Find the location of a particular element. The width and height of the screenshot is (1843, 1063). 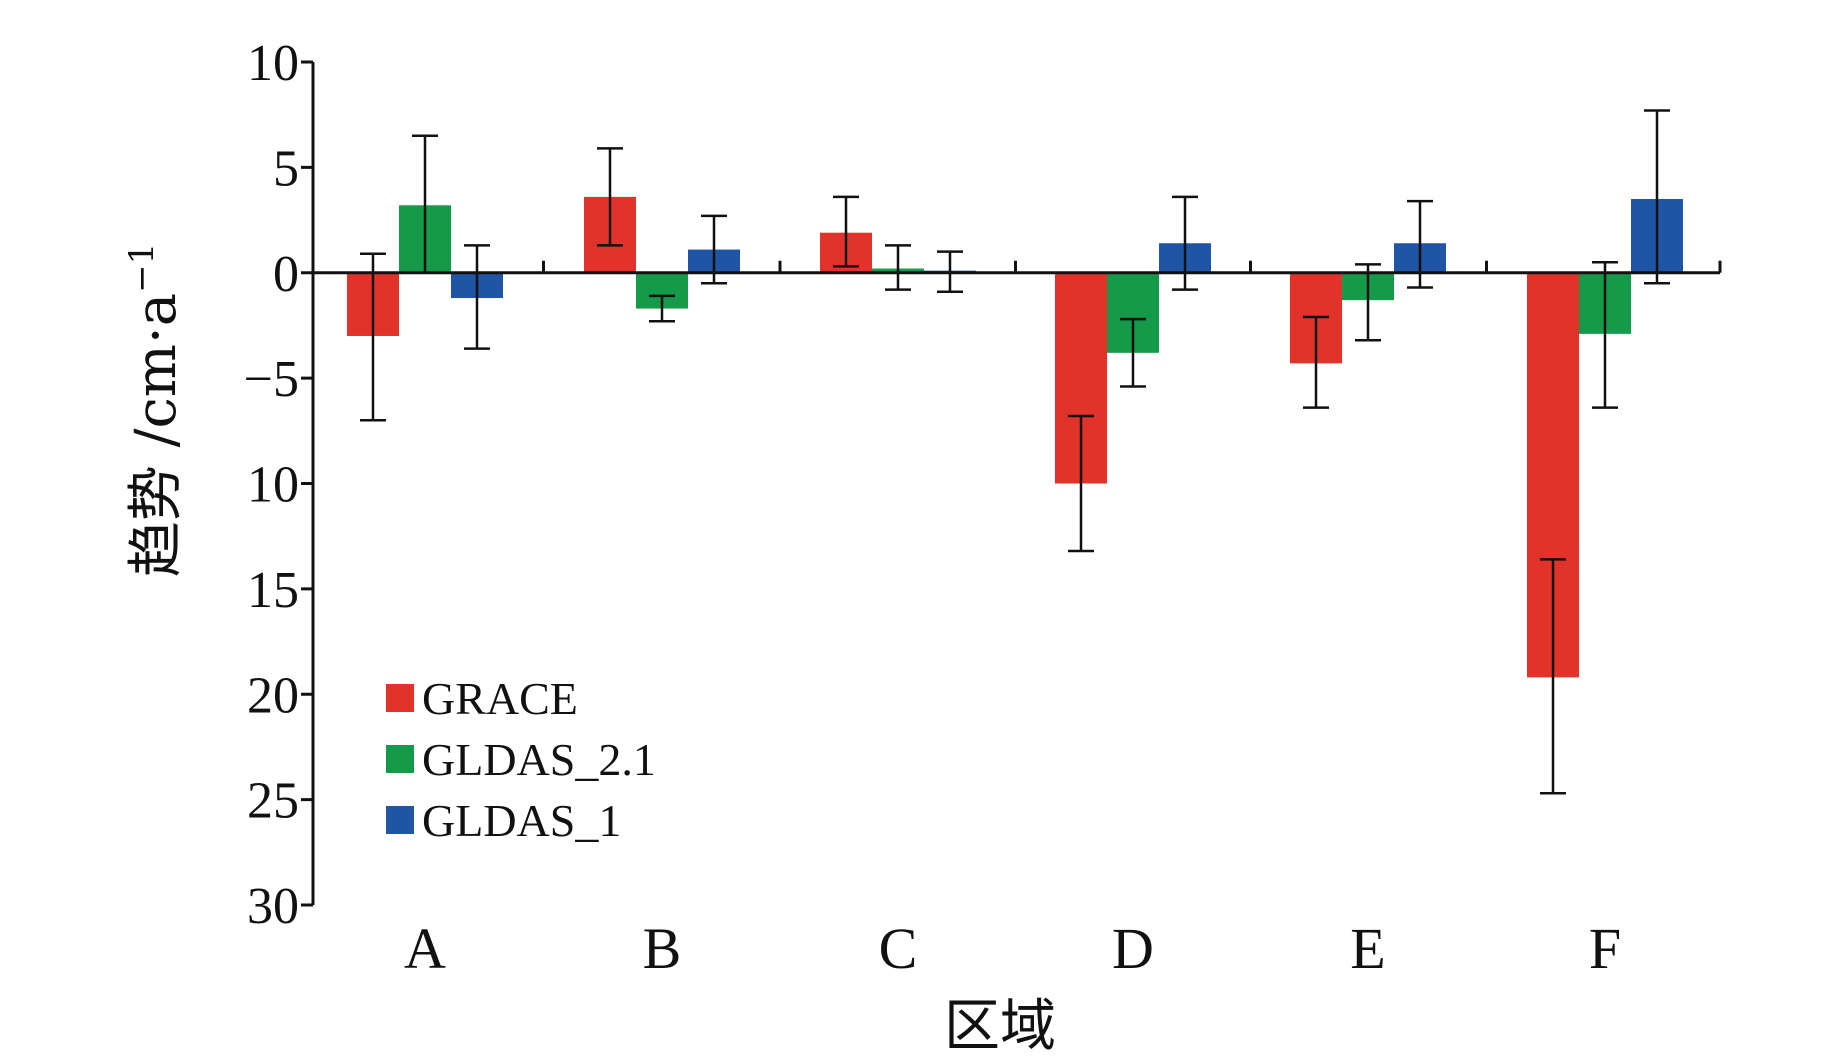

y-axis-title: 趋势 /cm·a−1 is located at coordinates (155, 410).